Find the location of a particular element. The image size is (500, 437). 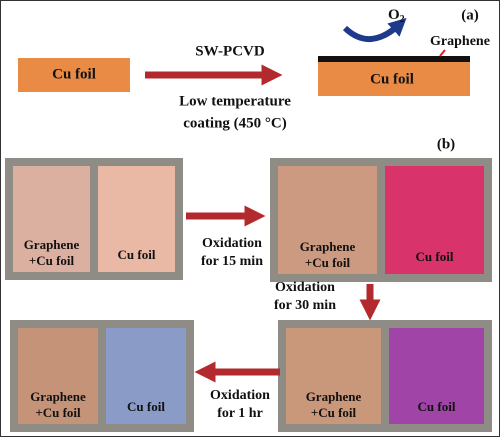

step-label: for 15 min is located at coordinates (232, 261).